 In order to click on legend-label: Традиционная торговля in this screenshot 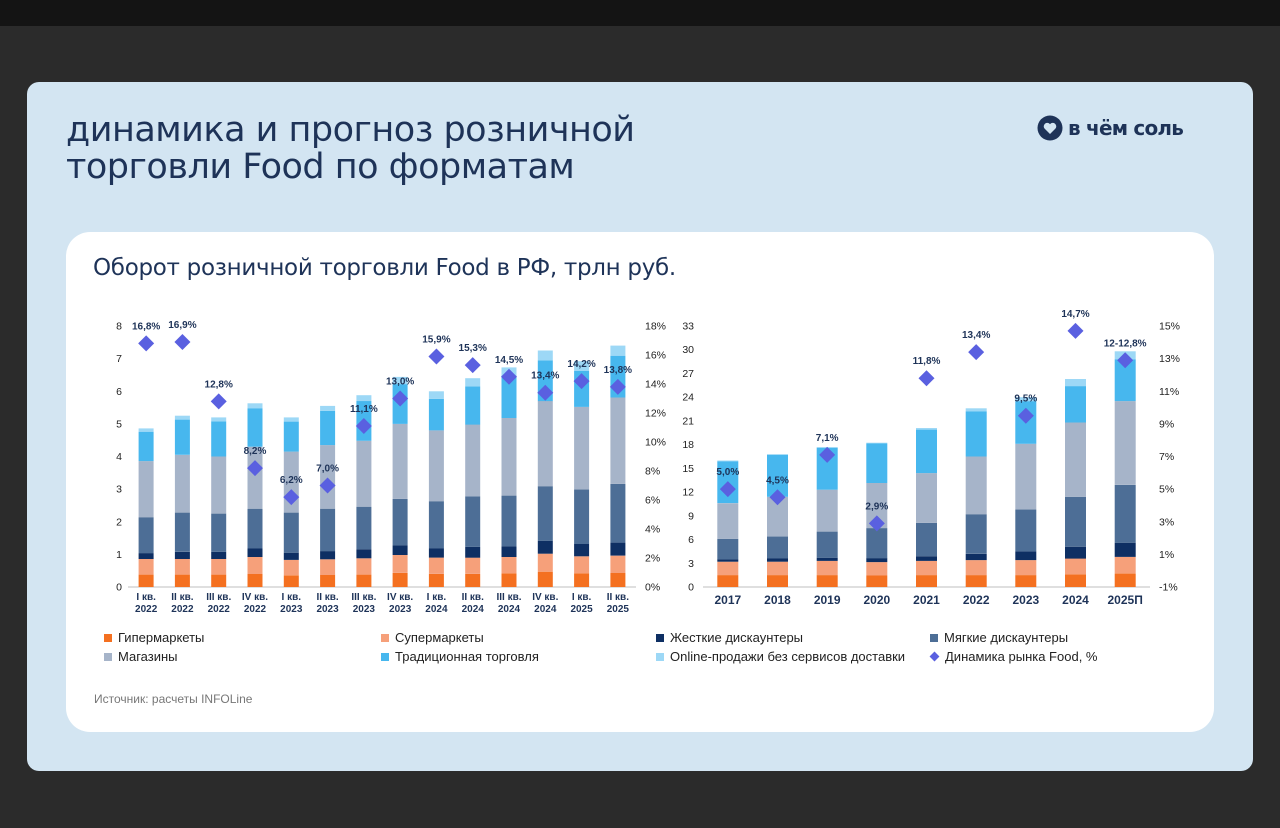, I will do `click(467, 656)`.